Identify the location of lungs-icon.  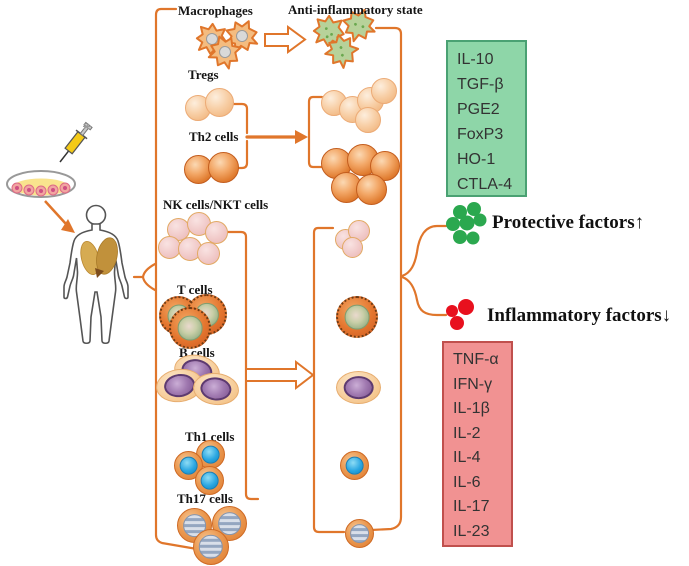
(99, 257).